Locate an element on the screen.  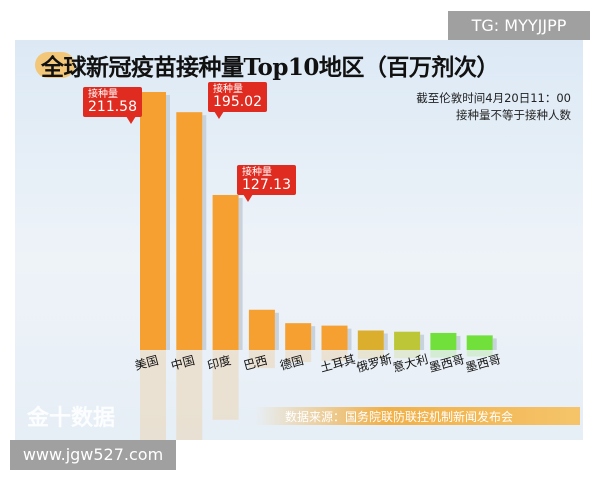
data-label-value: 211.58 is located at coordinates (112, 107).